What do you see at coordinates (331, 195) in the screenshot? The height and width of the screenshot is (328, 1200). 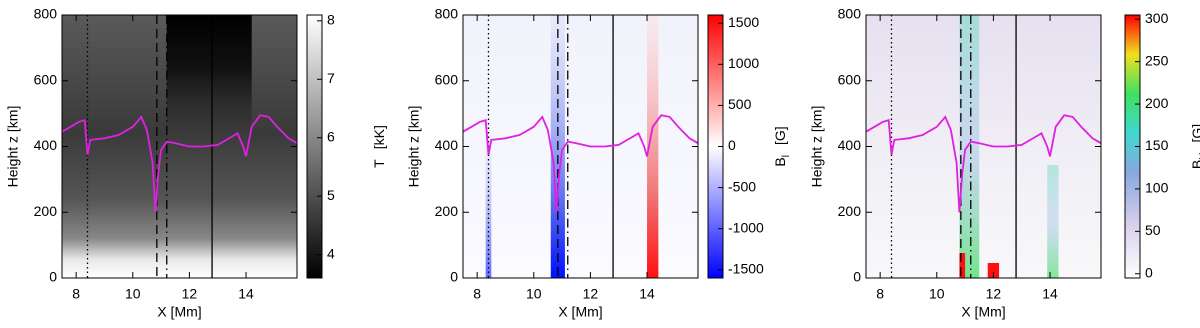 I see `colorbar-tick-label: 5` at bounding box center [331, 195].